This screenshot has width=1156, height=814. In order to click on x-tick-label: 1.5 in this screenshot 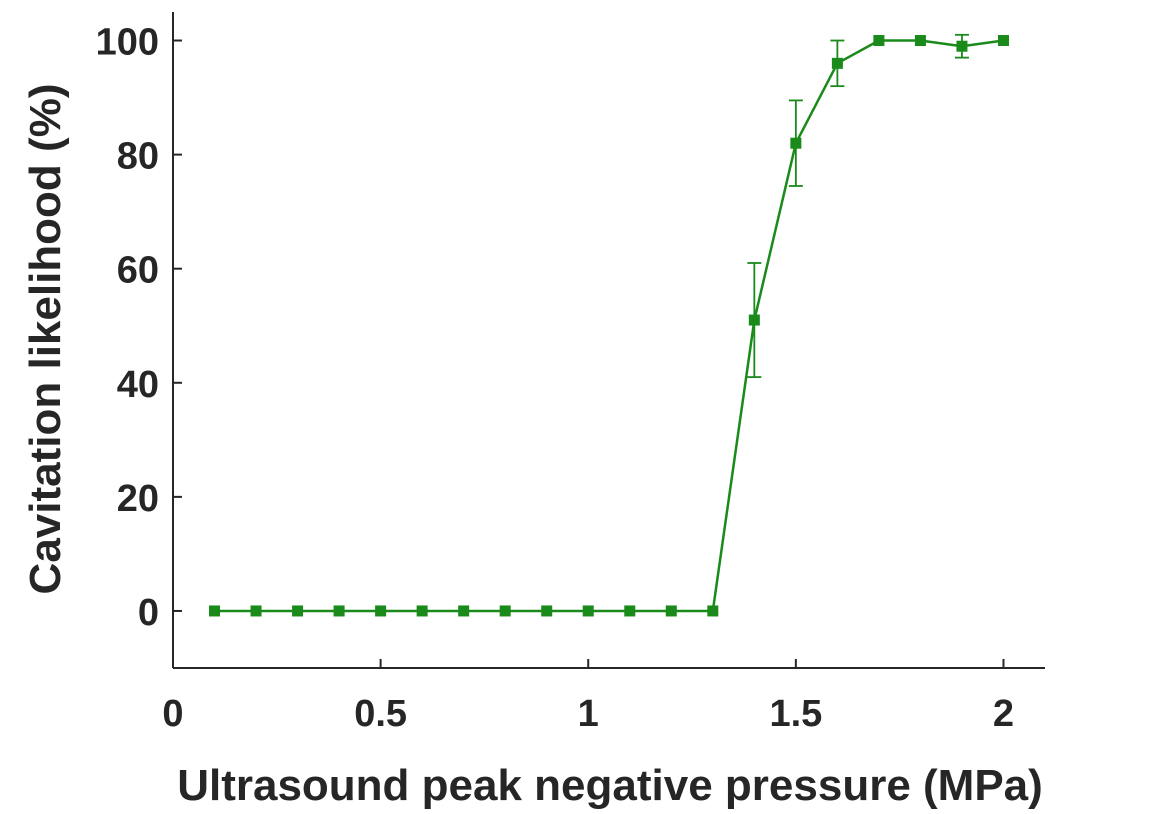, I will do `click(795, 714)`.